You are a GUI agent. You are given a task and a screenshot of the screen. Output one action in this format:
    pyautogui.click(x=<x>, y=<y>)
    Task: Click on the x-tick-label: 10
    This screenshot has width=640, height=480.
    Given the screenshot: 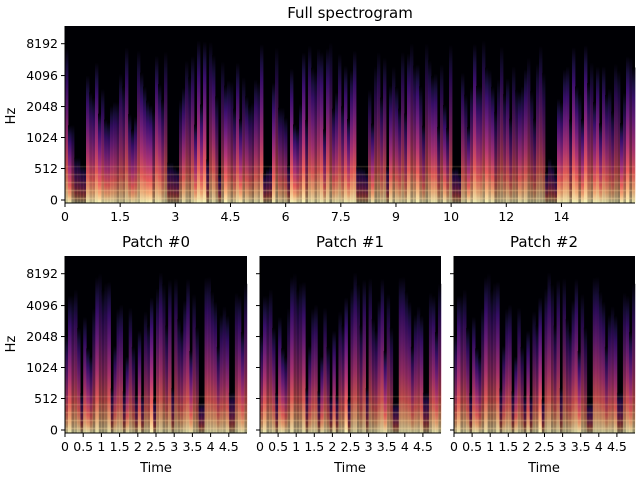 What is the action you would take?
    pyautogui.click(x=451, y=216)
    